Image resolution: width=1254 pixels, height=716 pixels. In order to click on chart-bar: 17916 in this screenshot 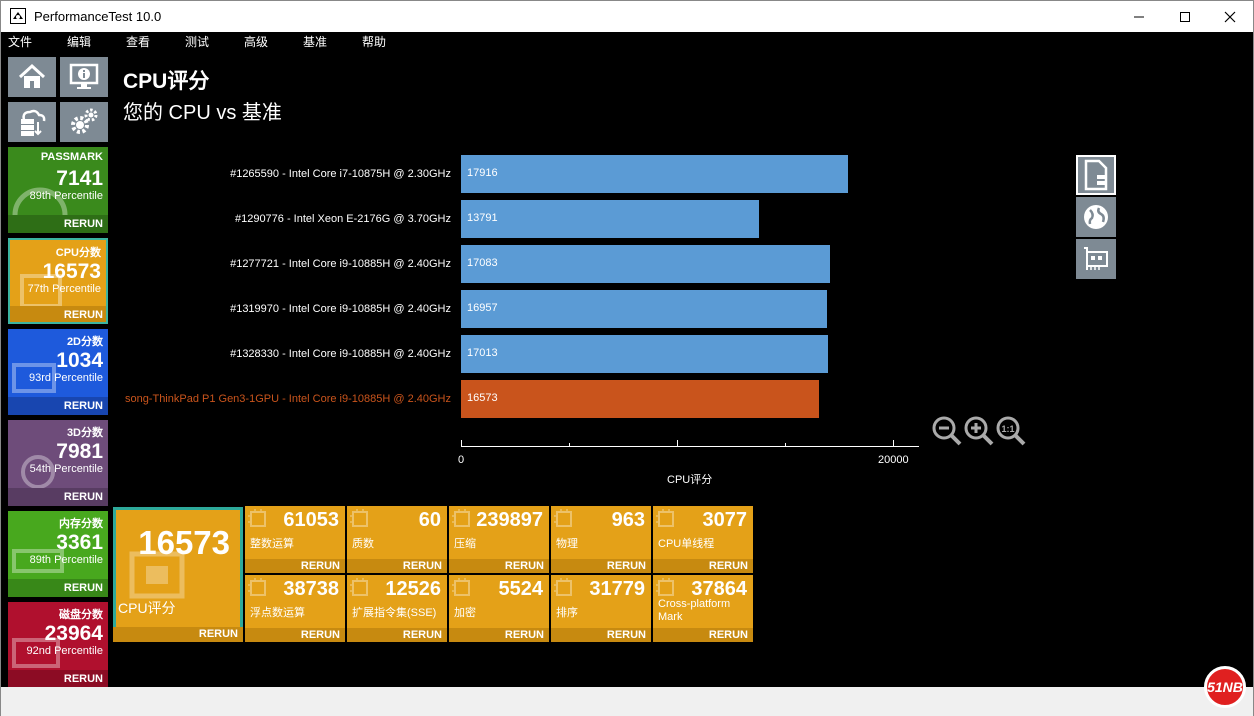, I will do `click(654, 174)`.